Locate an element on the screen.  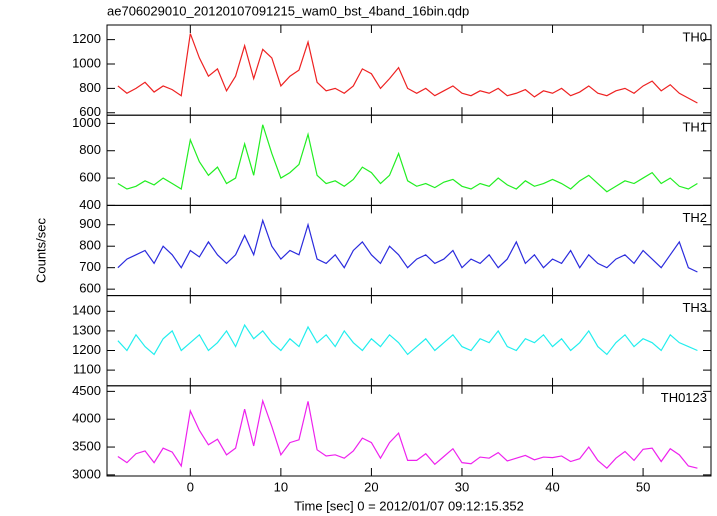
y-tick-label: 3000 is located at coordinates (86, 473).